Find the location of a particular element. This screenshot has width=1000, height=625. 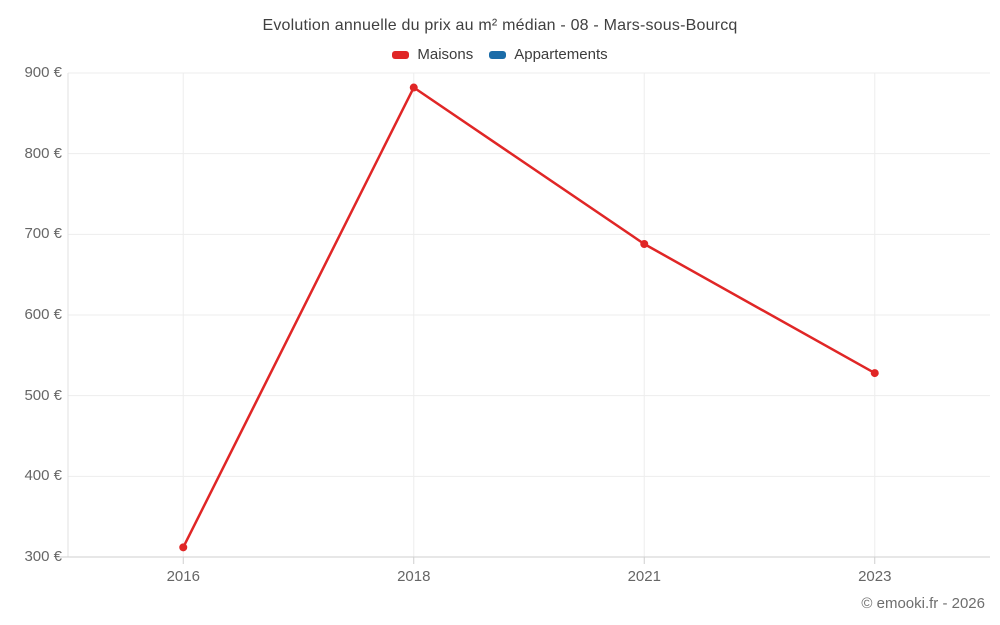

credits-link: © emooki.fr - 2026 is located at coordinates (923, 603).